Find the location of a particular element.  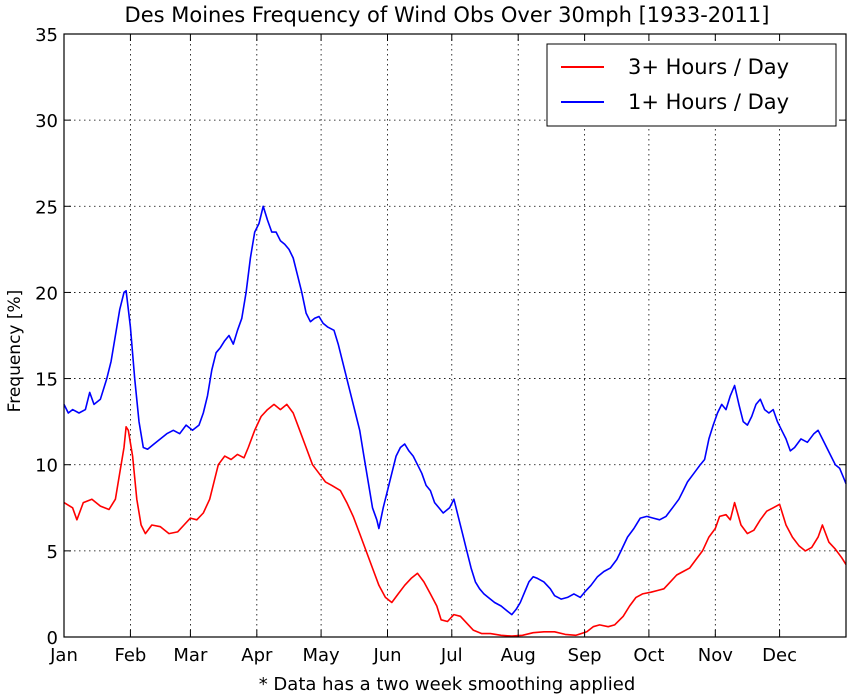

y-tick-label: 5 is located at coordinates (52, 552).